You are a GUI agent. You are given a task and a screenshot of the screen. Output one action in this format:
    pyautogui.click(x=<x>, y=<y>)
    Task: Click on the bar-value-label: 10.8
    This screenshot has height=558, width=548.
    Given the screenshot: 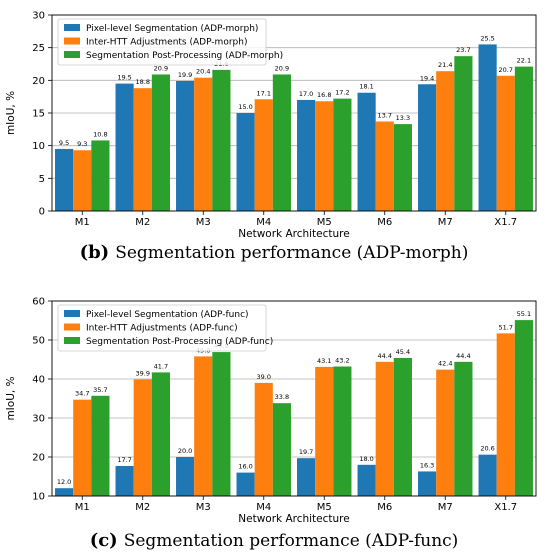 What is the action you would take?
    pyautogui.click(x=100, y=134)
    